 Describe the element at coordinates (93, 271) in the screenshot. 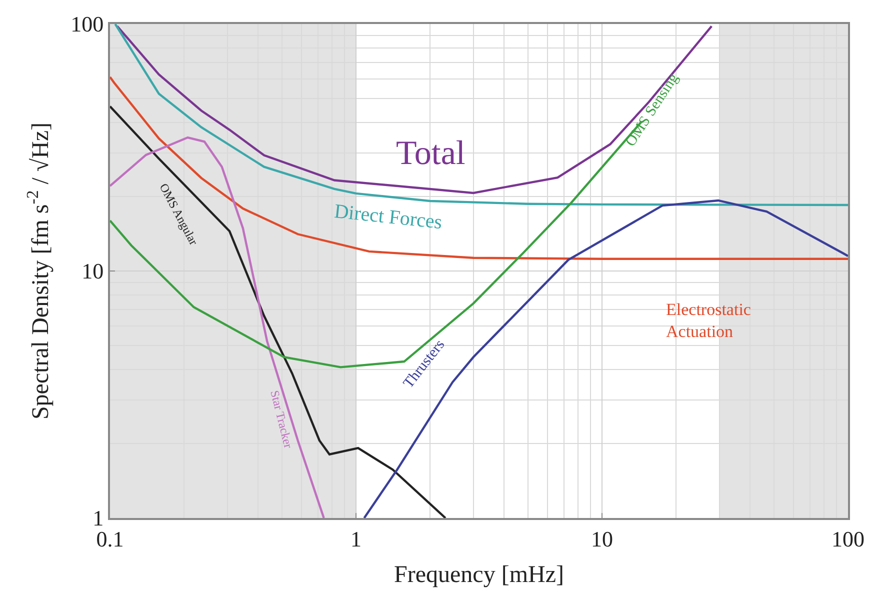

I see `y-tick-label: 10` at that location.